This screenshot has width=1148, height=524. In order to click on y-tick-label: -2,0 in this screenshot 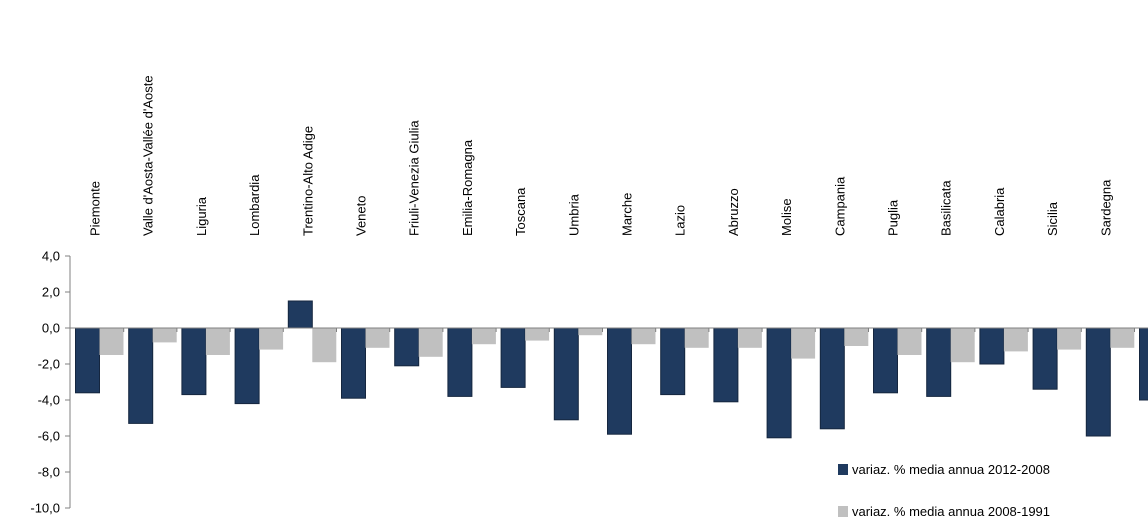, I will do `click(49, 364)`.